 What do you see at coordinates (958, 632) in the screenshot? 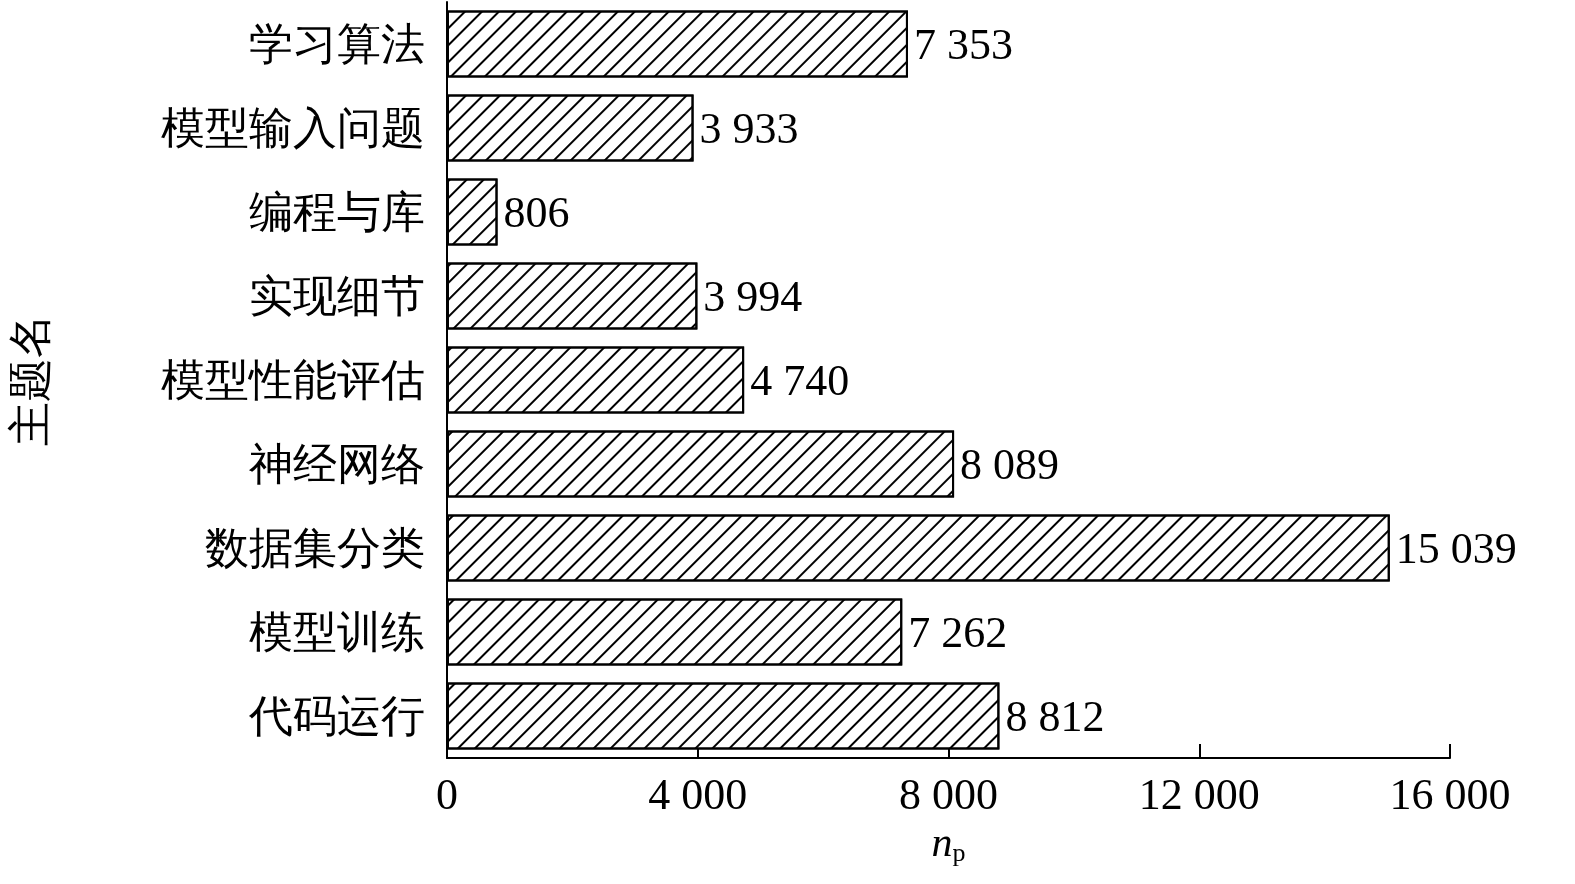
I see `data-label: 7 262` at bounding box center [958, 632].